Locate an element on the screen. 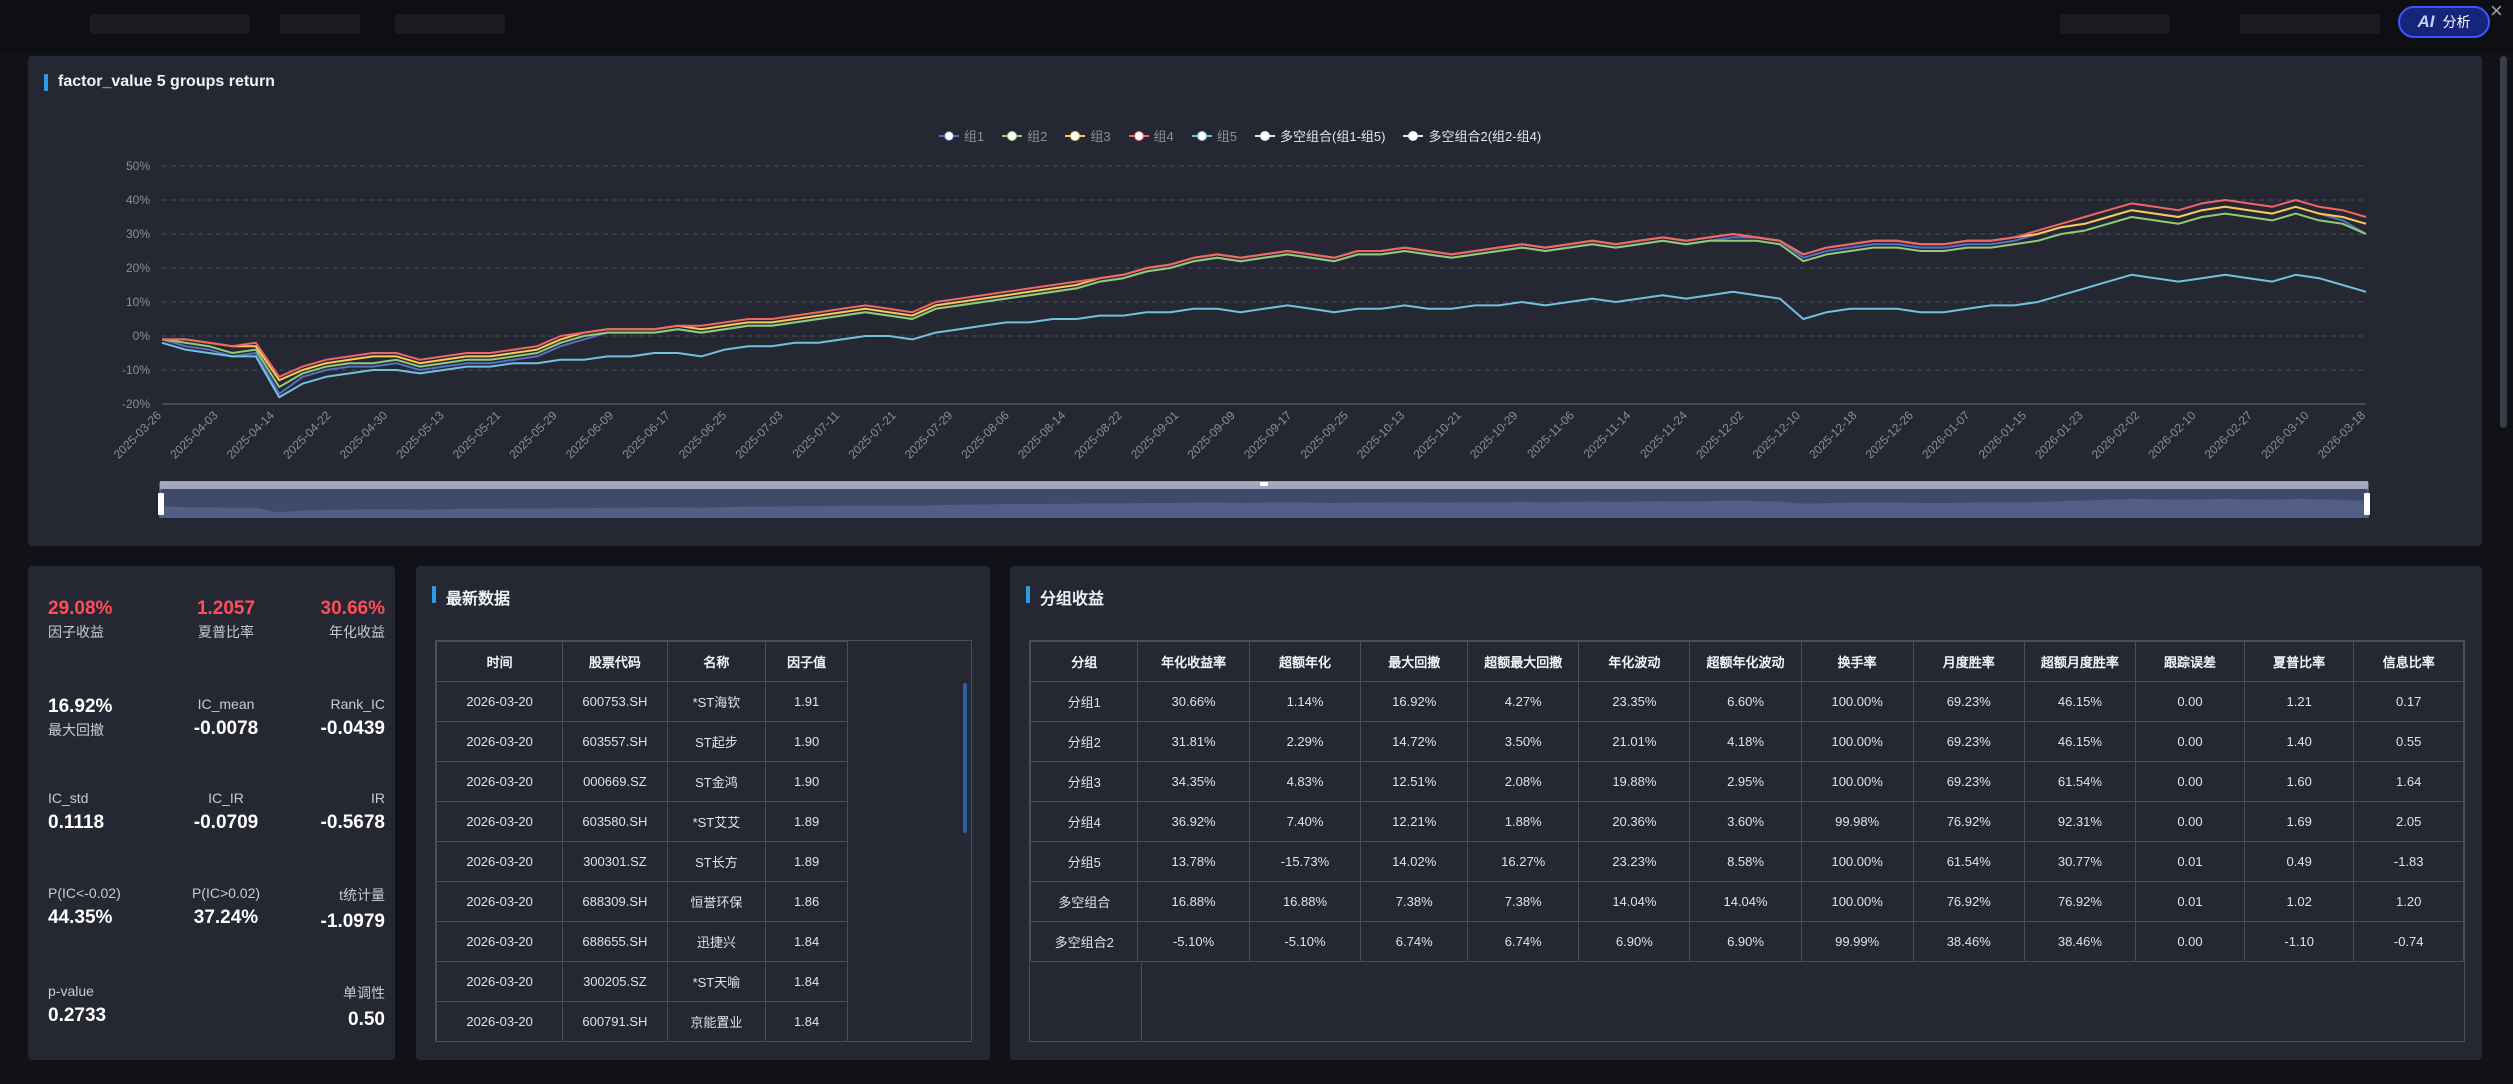  legend-label: 组5 is located at coordinates (1227, 136).